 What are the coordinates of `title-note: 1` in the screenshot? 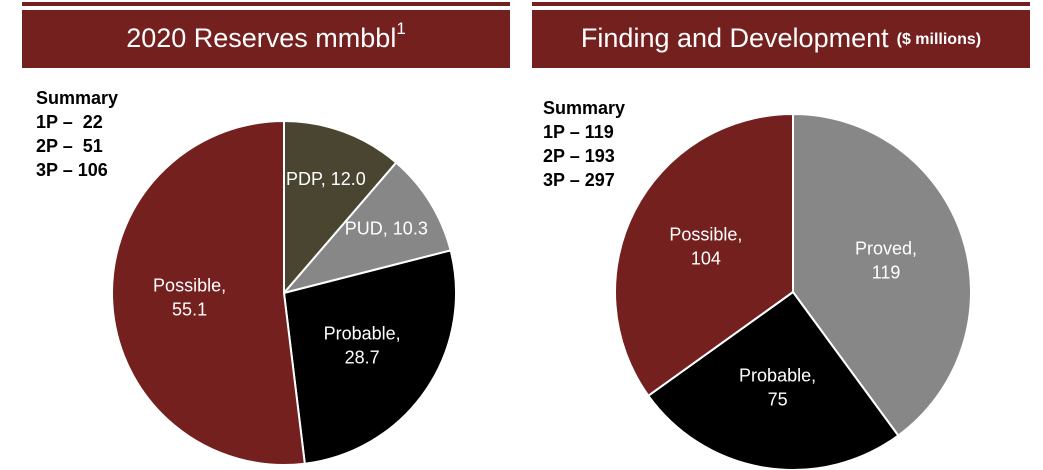 It's located at (400, 28).